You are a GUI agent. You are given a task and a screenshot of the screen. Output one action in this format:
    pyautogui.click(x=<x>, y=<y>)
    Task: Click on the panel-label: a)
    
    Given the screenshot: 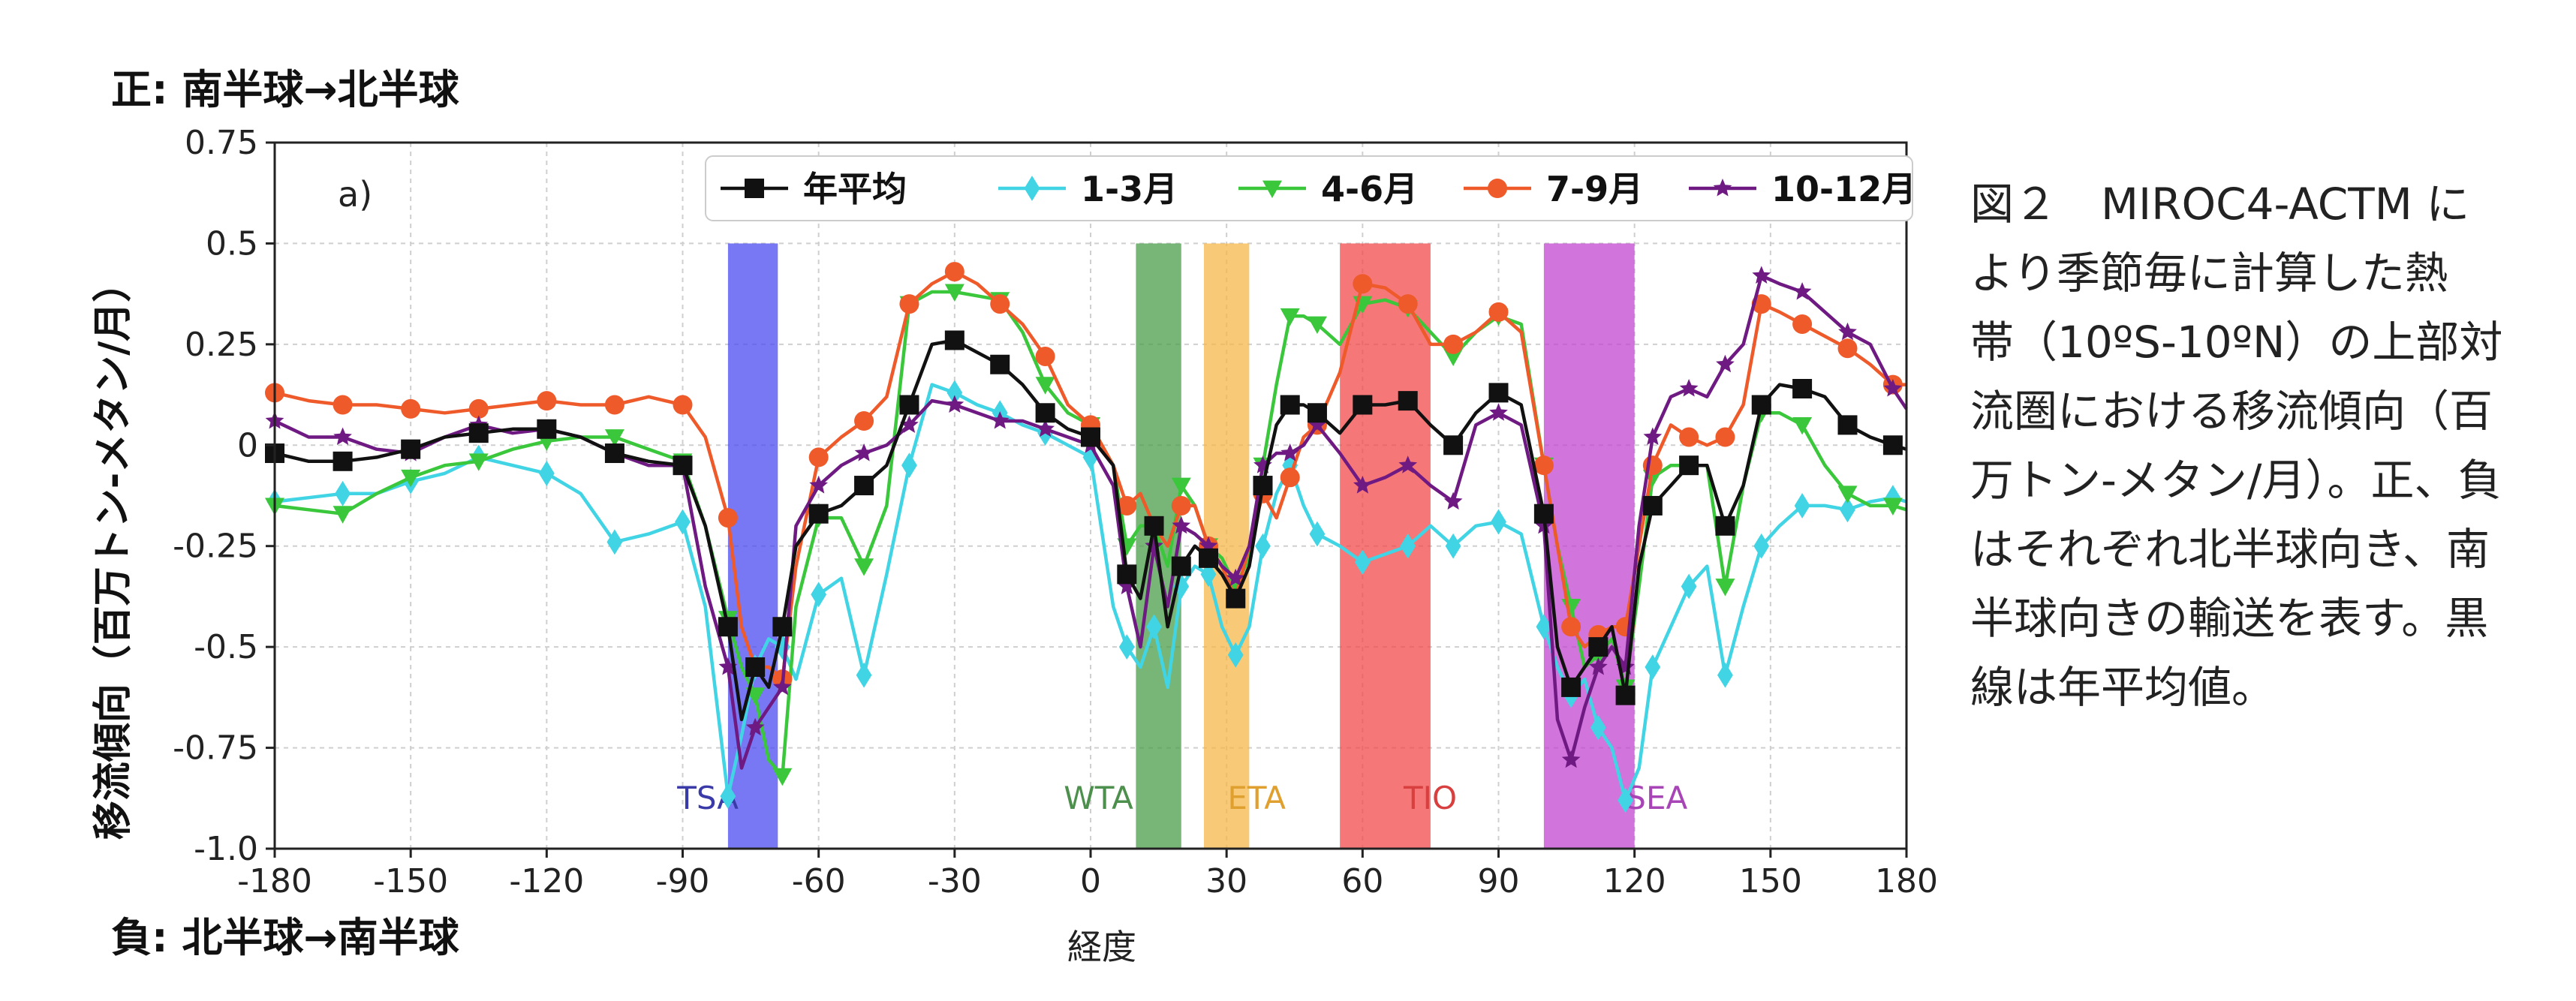 What is the action you would take?
    pyautogui.click(x=355, y=194)
    